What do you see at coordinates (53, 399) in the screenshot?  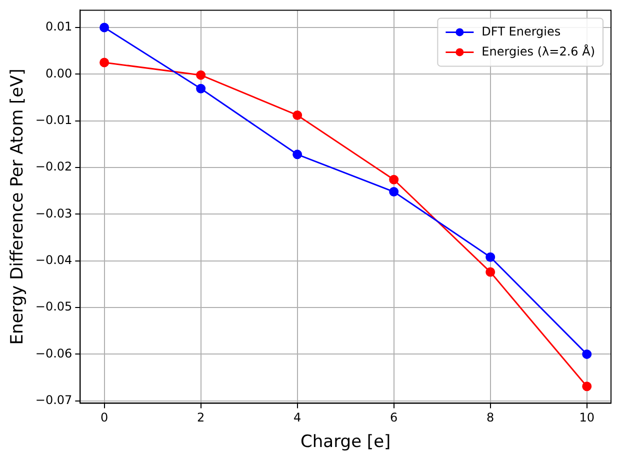 I see `y-tick-label: −0.07` at bounding box center [53, 399].